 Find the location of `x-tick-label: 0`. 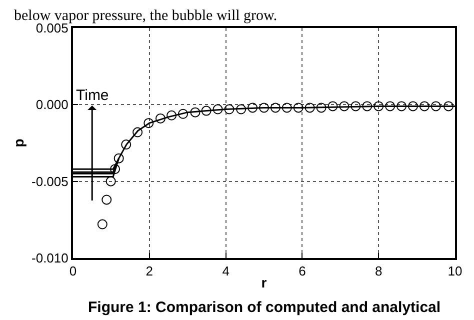

x-tick-label: 0 is located at coordinates (73, 271).